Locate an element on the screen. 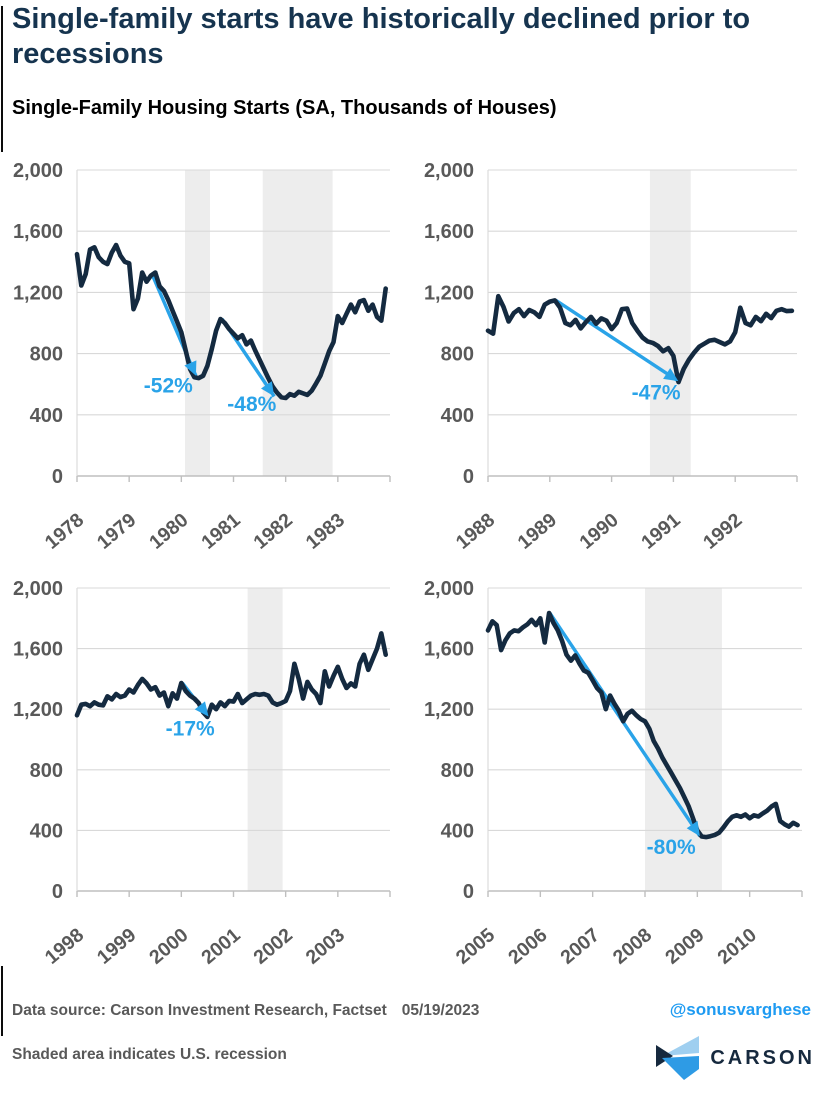  decline-label: -17% is located at coordinates (190, 729).